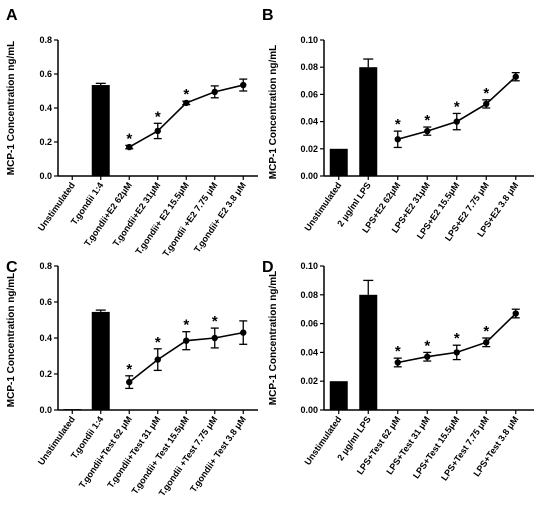 The width and height of the screenshot is (550, 517). Describe the element at coordinates (12, 15) in the screenshot. I see `panel-label: A` at that location.